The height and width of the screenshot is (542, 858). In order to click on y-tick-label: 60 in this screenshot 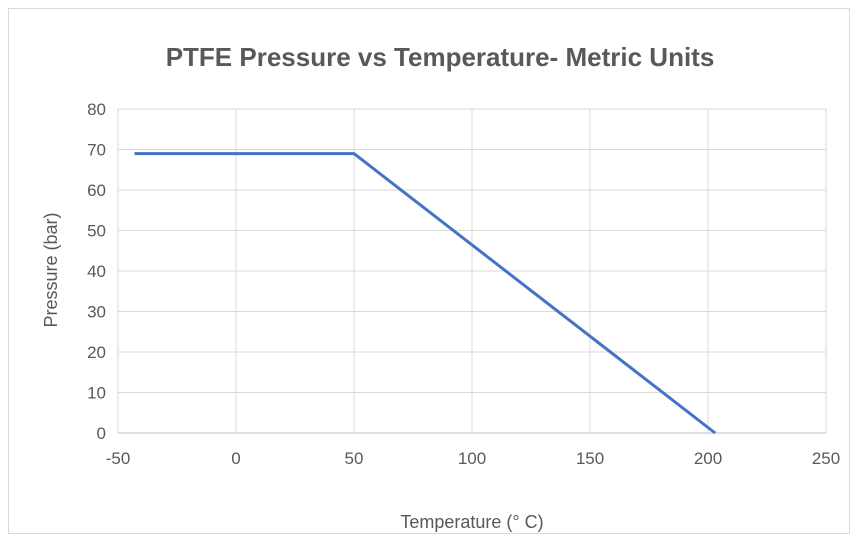, I will do `click(96, 190)`.